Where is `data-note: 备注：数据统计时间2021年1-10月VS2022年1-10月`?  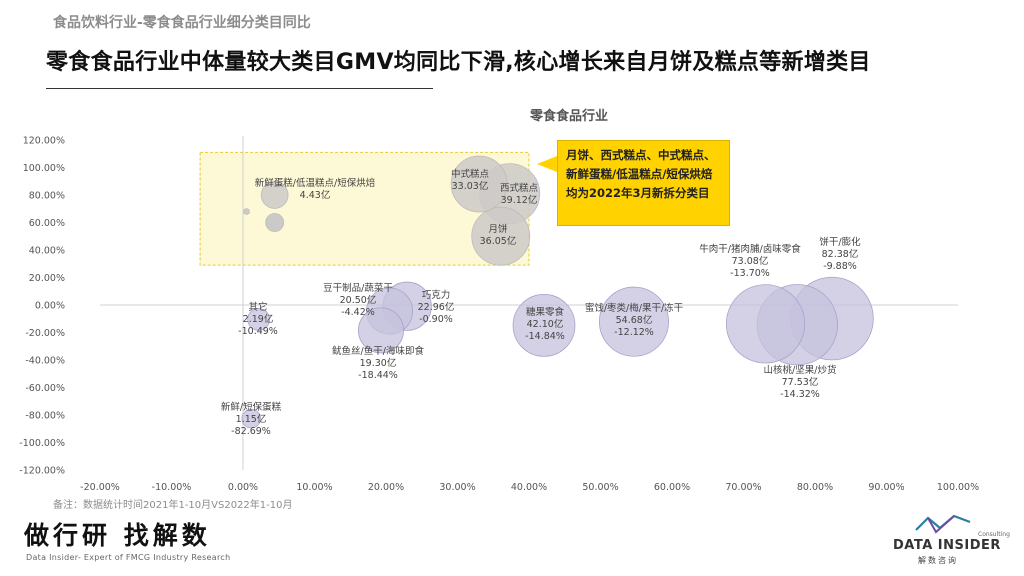
data-note: 备注：数据统计时间2021年1-10月VS2022年1-10月 is located at coordinates (173, 505).